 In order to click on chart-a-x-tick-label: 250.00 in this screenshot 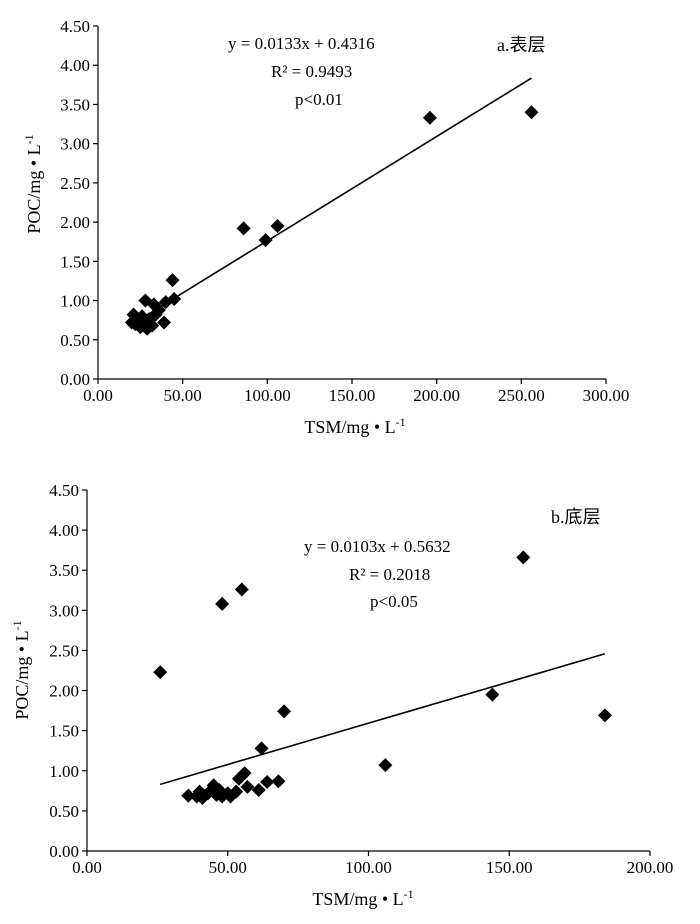, I will do `click(521, 395)`.